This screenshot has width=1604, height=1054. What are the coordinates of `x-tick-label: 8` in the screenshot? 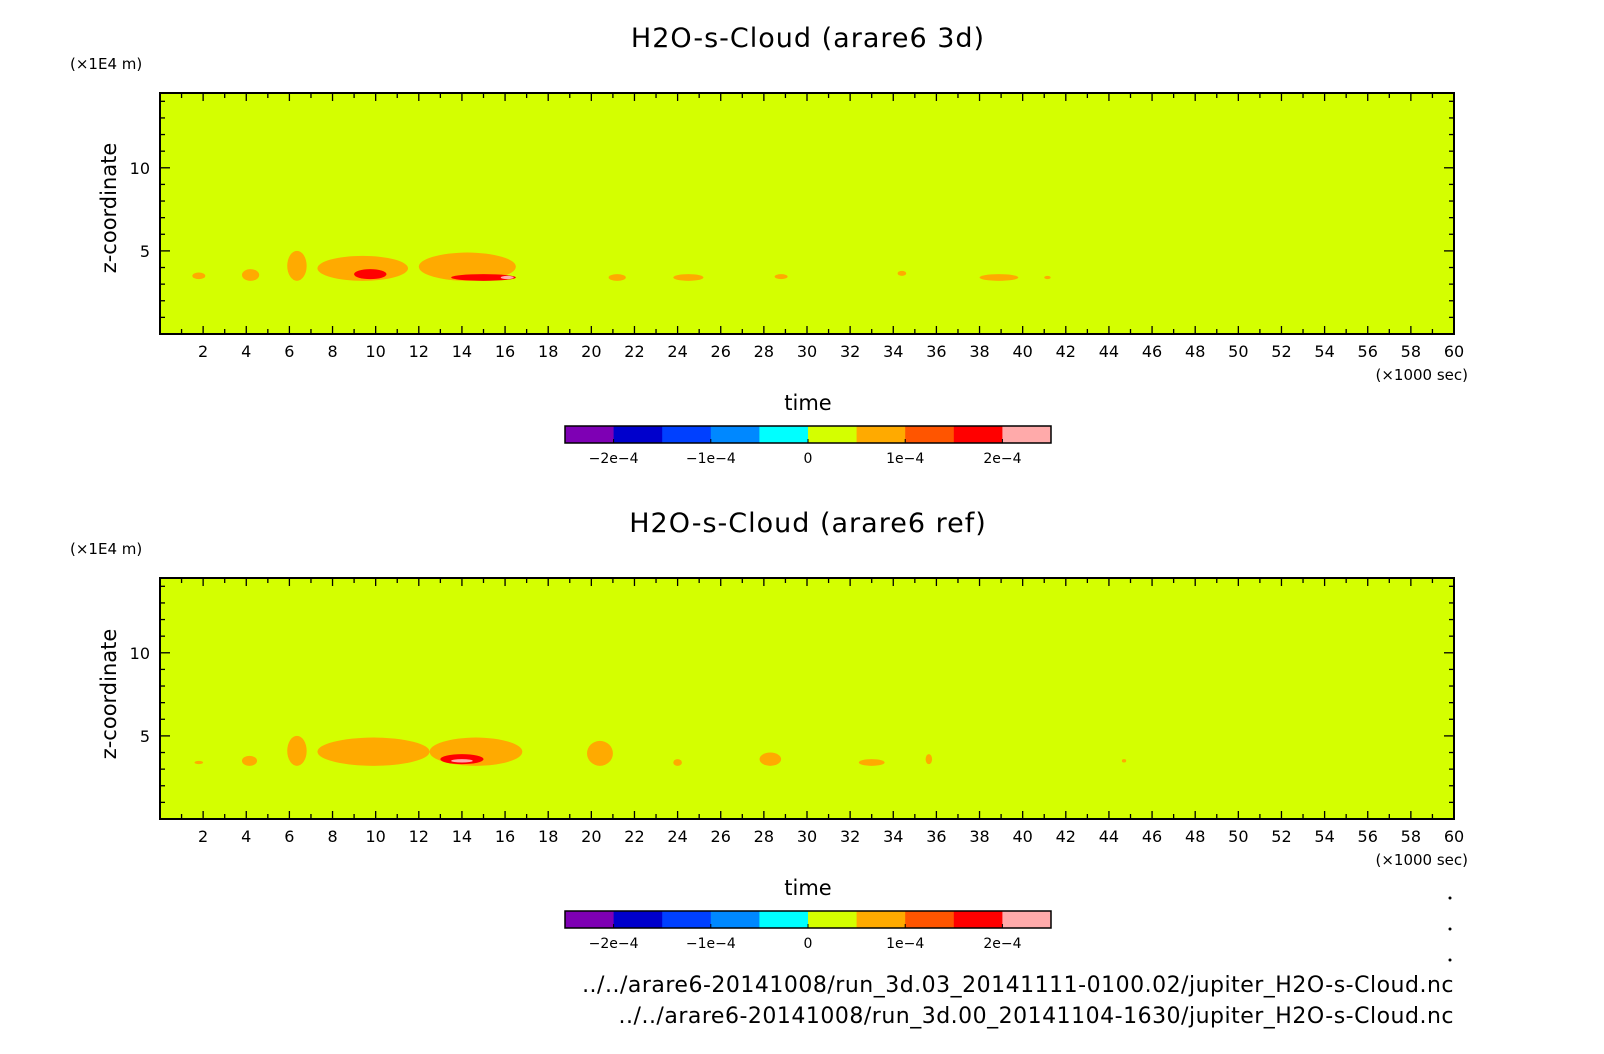 It's located at (332, 351).